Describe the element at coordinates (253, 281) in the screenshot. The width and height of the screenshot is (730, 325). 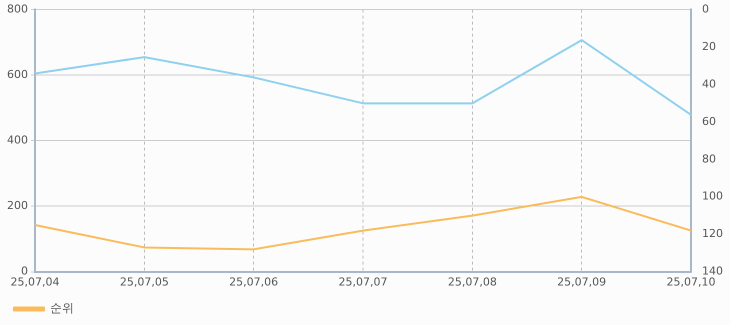
I see `x-tick-label: 25,07,06` at that location.